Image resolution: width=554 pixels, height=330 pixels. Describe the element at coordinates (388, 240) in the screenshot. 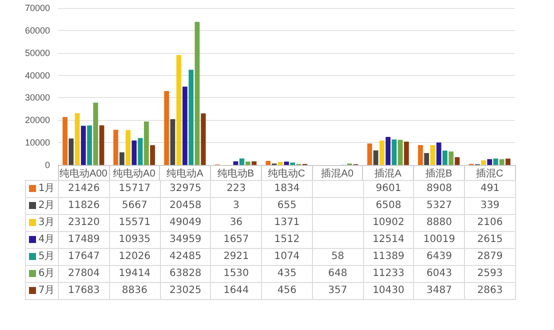

I see `data-label: 12514` at that location.